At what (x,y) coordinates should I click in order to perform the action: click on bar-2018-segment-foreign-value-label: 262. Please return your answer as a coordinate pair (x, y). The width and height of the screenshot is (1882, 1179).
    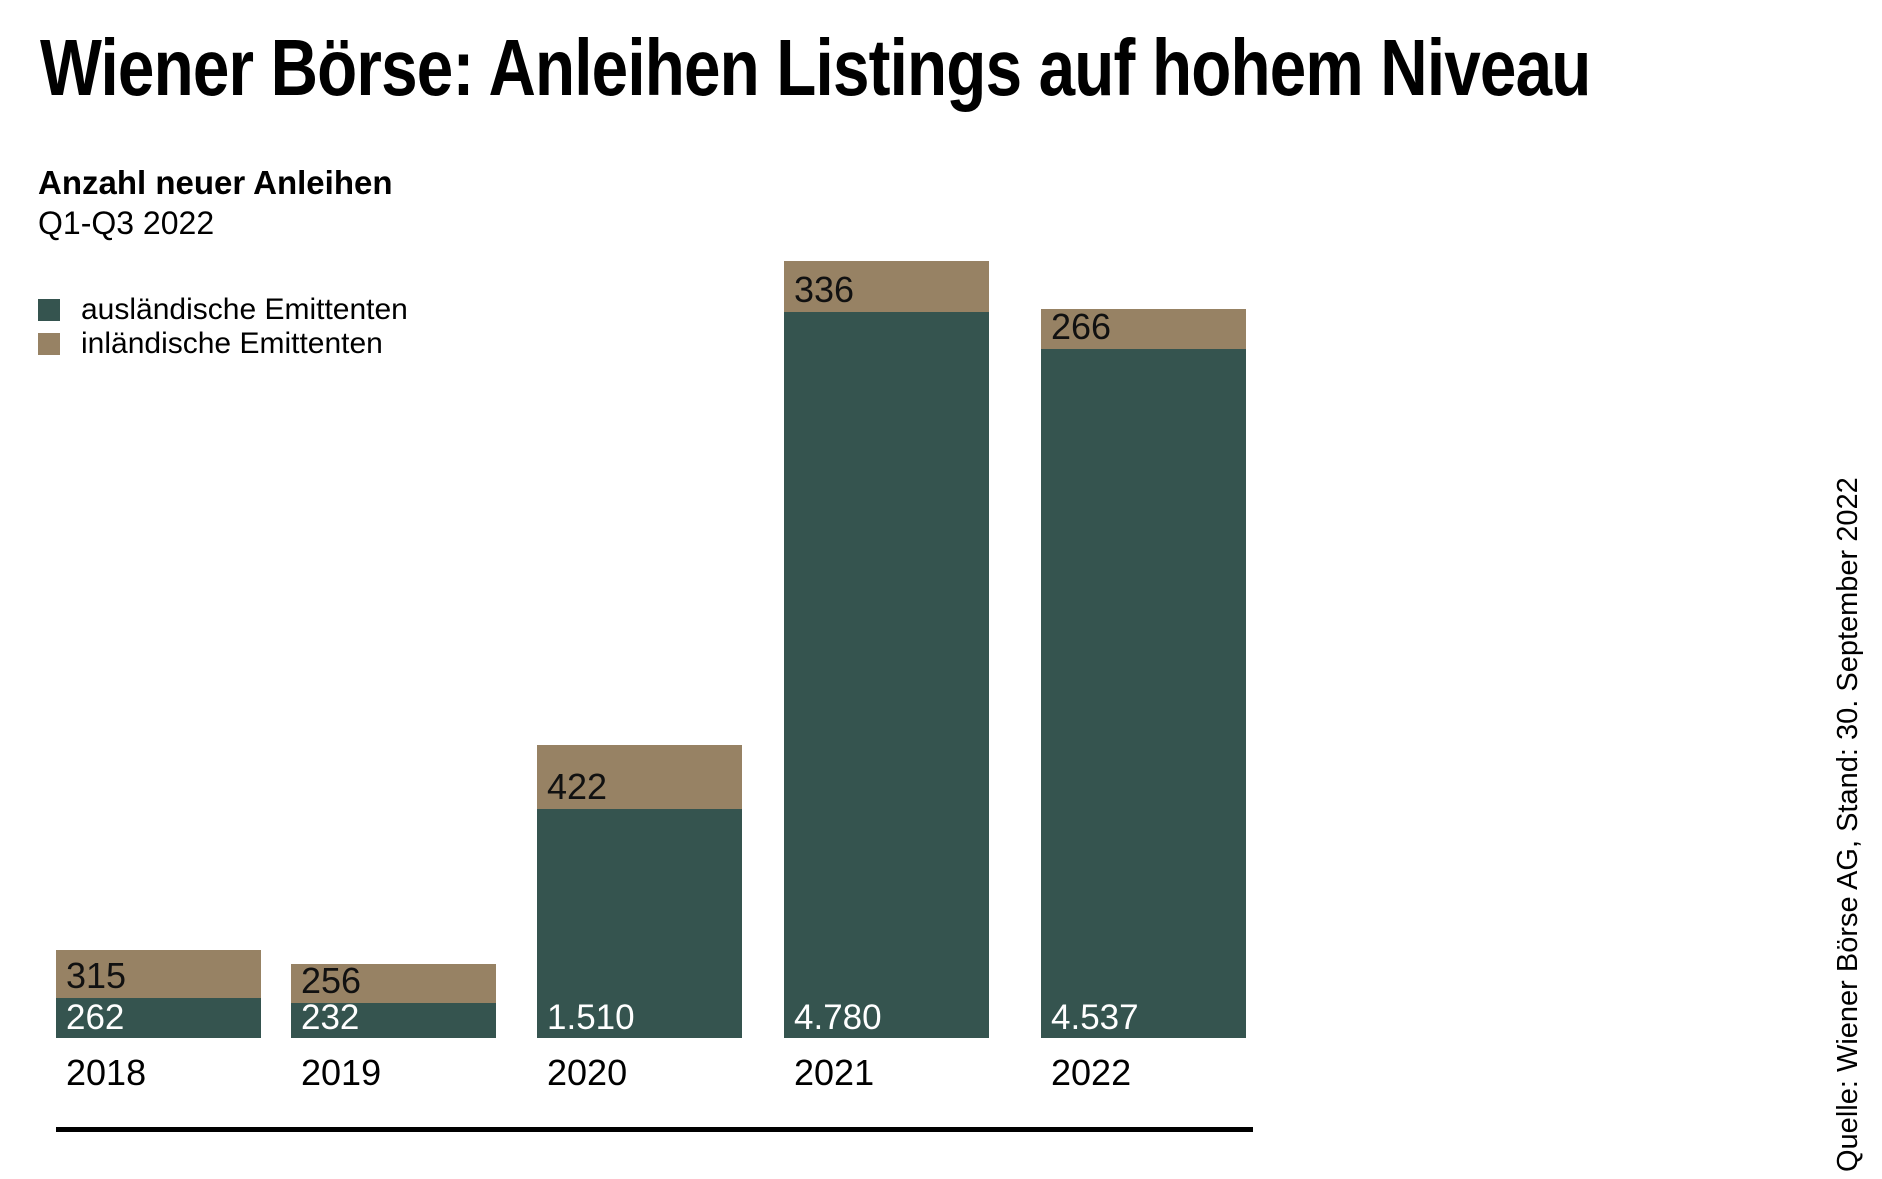
    Looking at the image, I should click on (95, 1017).